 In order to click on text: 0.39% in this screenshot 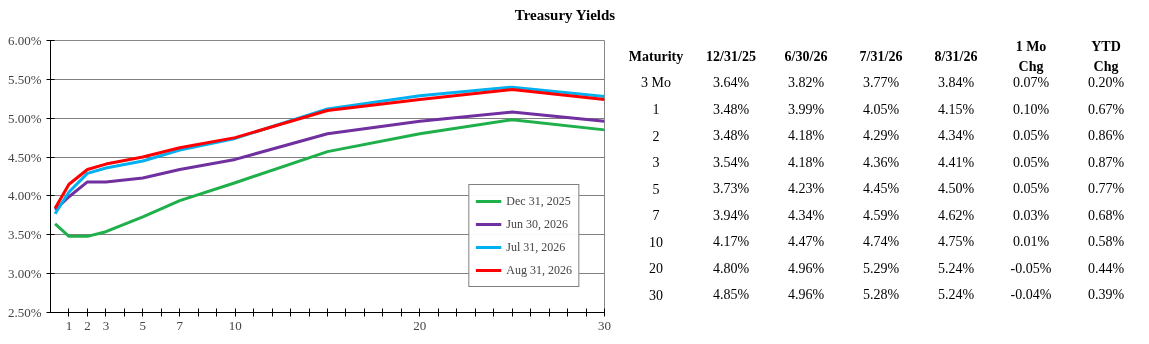, I will do `click(1106, 295)`.